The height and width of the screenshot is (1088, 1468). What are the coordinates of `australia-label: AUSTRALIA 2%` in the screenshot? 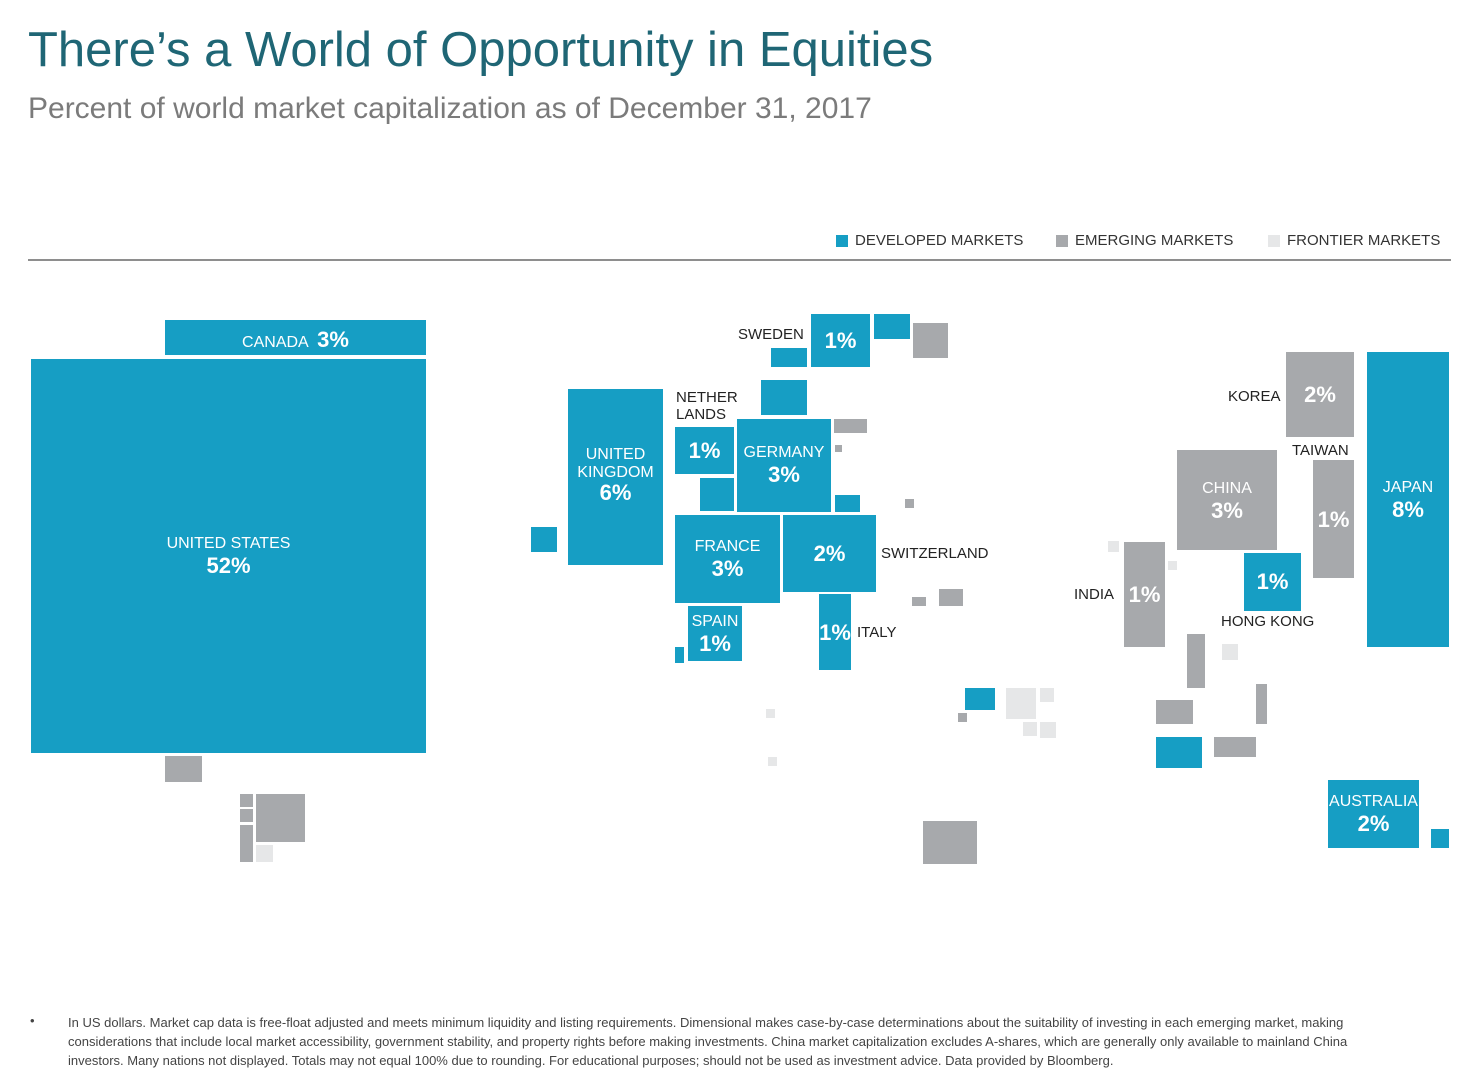 It's located at (1373, 815).